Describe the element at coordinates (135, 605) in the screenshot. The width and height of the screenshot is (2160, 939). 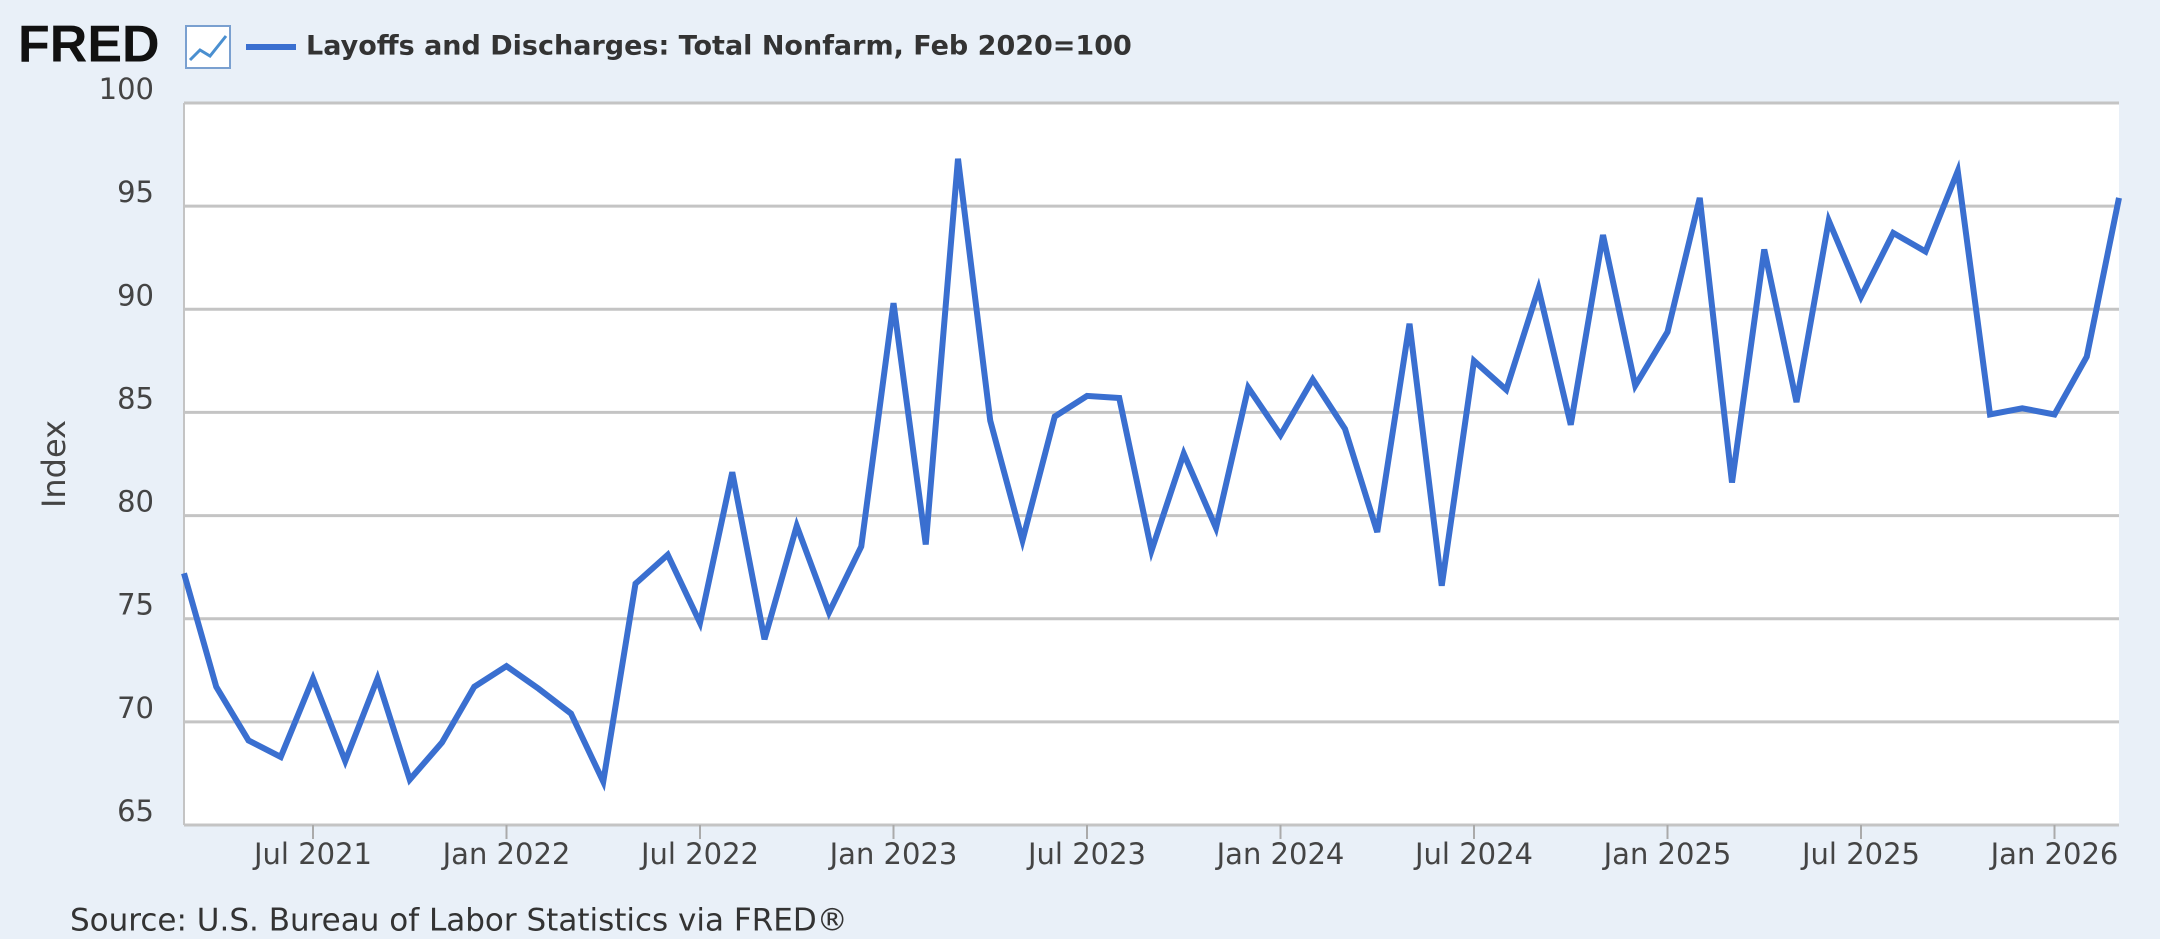
I see `y-tick-label: 75` at that location.